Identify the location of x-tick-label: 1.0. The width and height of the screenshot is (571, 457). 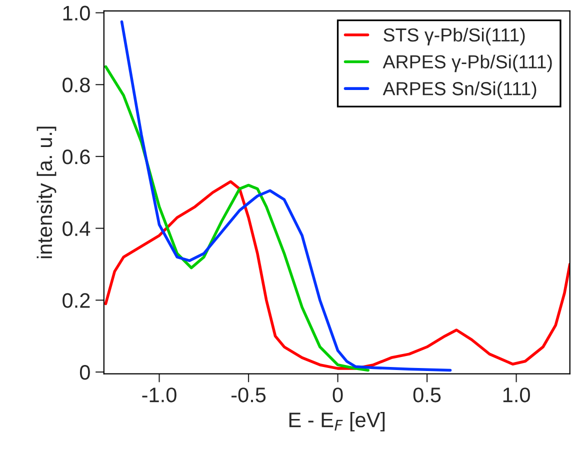
(516, 395).